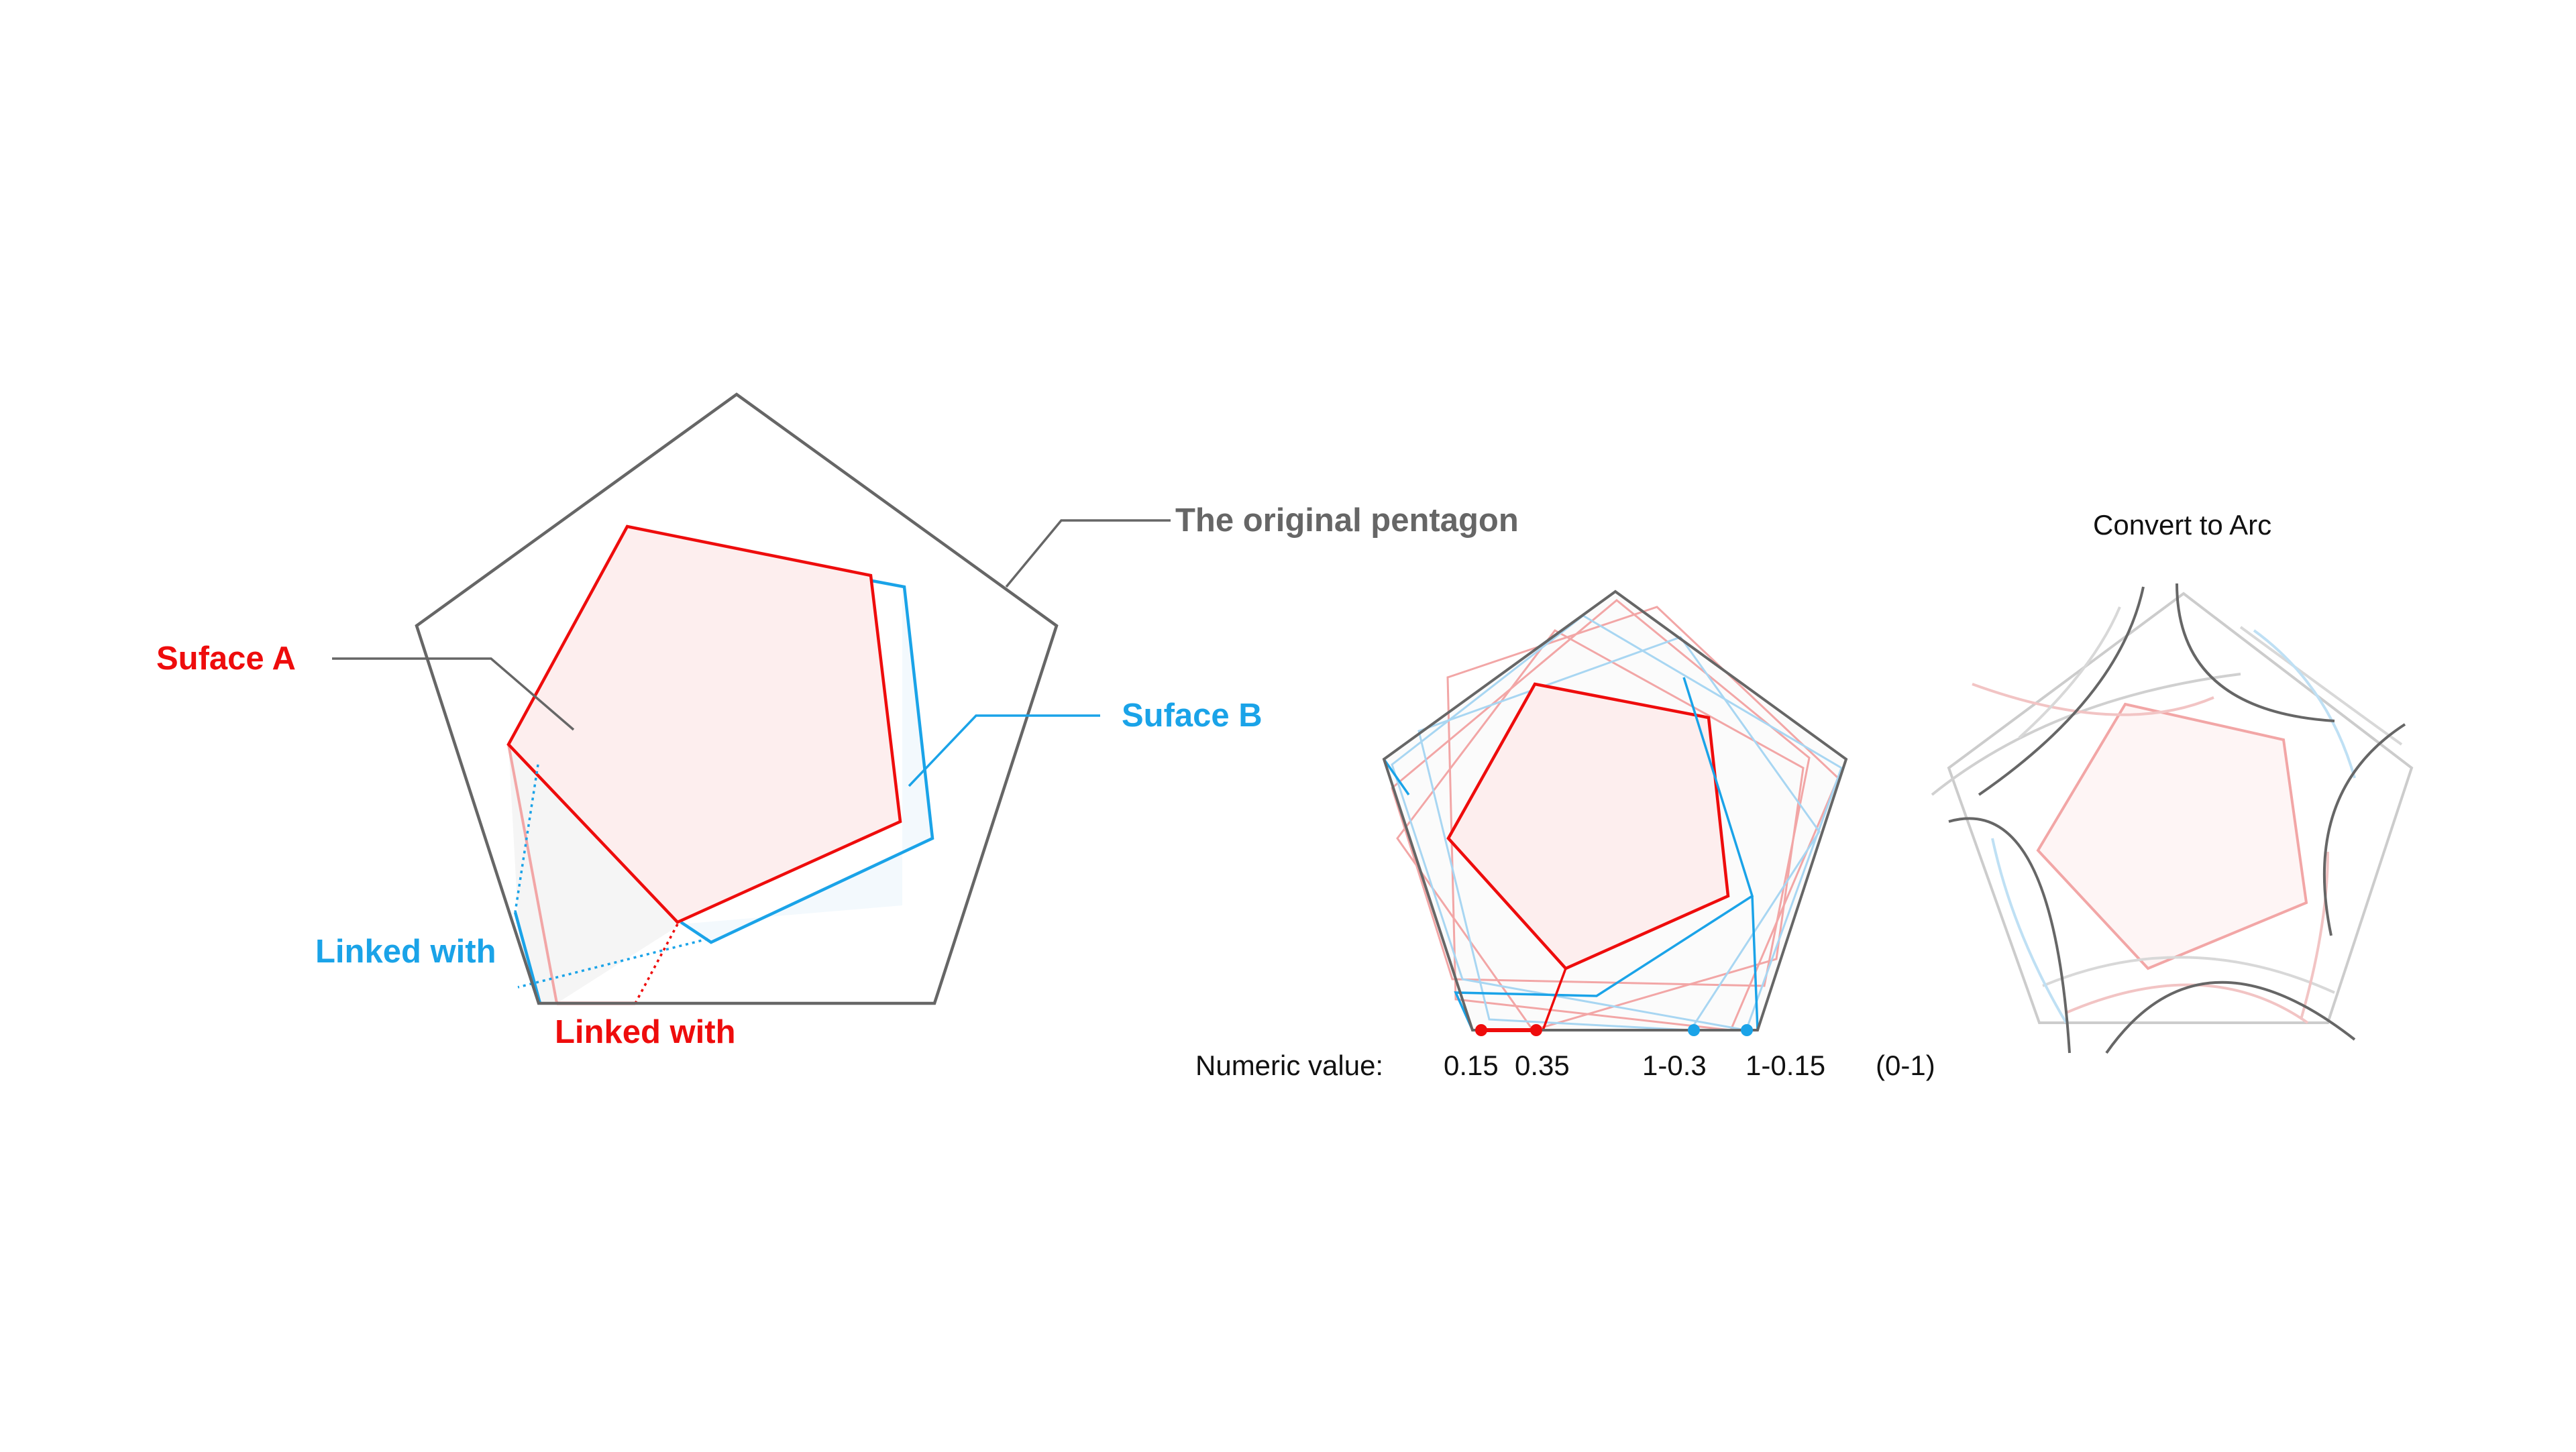 Image resolution: width=2576 pixels, height=1452 pixels. What do you see at coordinates (1192, 715) in the screenshot?
I see `label-surface-b: Suface B` at bounding box center [1192, 715].